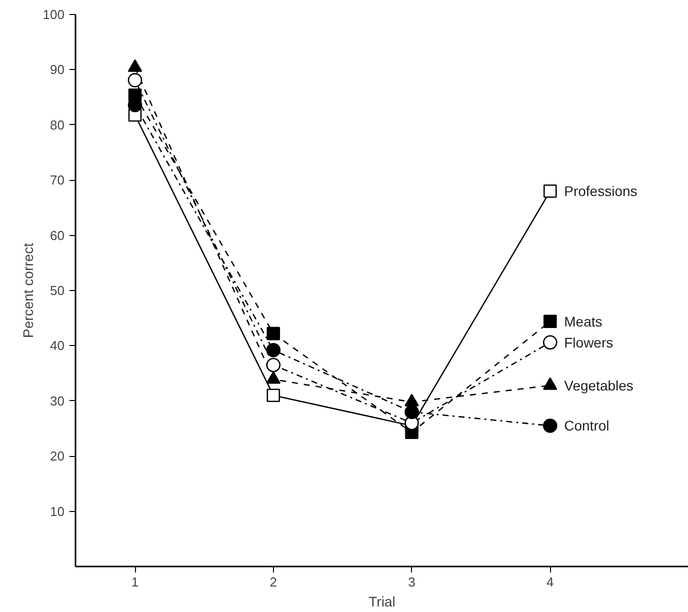 This screenshot has height=612, width=688. What do you see at coordinates (53, 14) in the screenshot?
I see `y-tick-label: 100` at bounding box center [53, 14].